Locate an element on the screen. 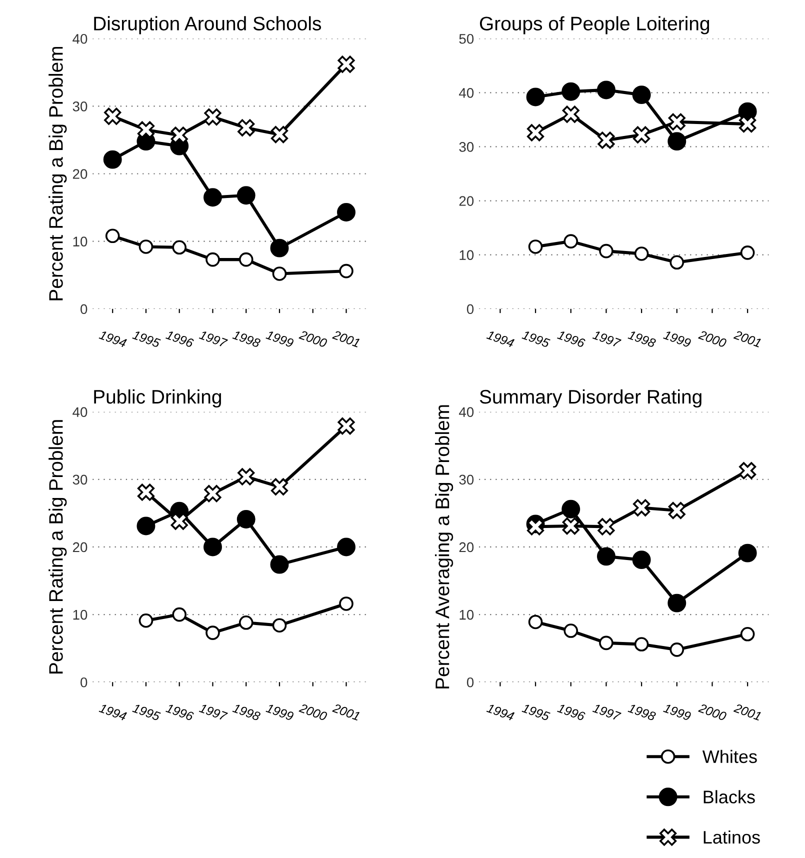 The height and width of the screenshot is (858, 805). legend-label: Blacks is located at coordinates (729, 797).